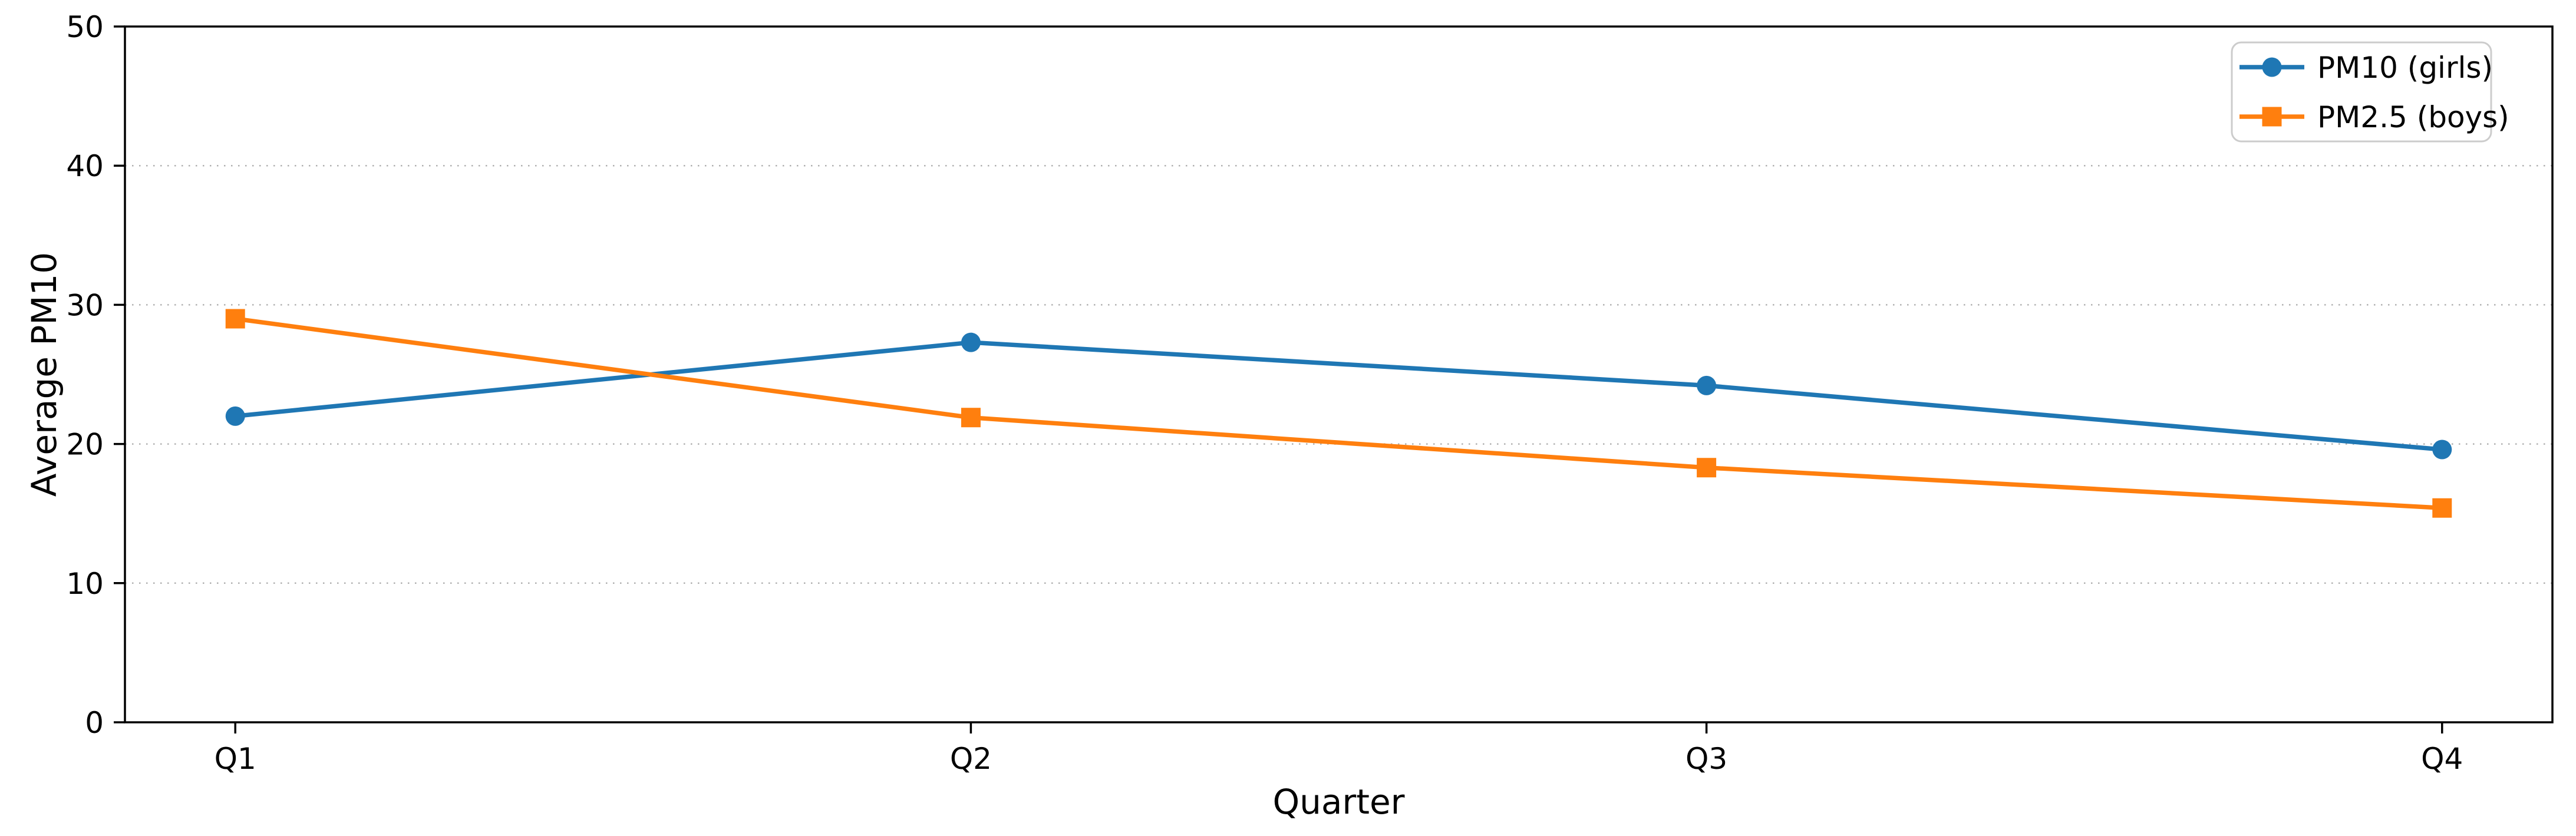 Image resolution: width=2576 pixels, height=836 pixels. What do you see at coordinates (971, 759) in the screenshot?
I see `x-tick-label: Q2` at bounding box center [971, 759].